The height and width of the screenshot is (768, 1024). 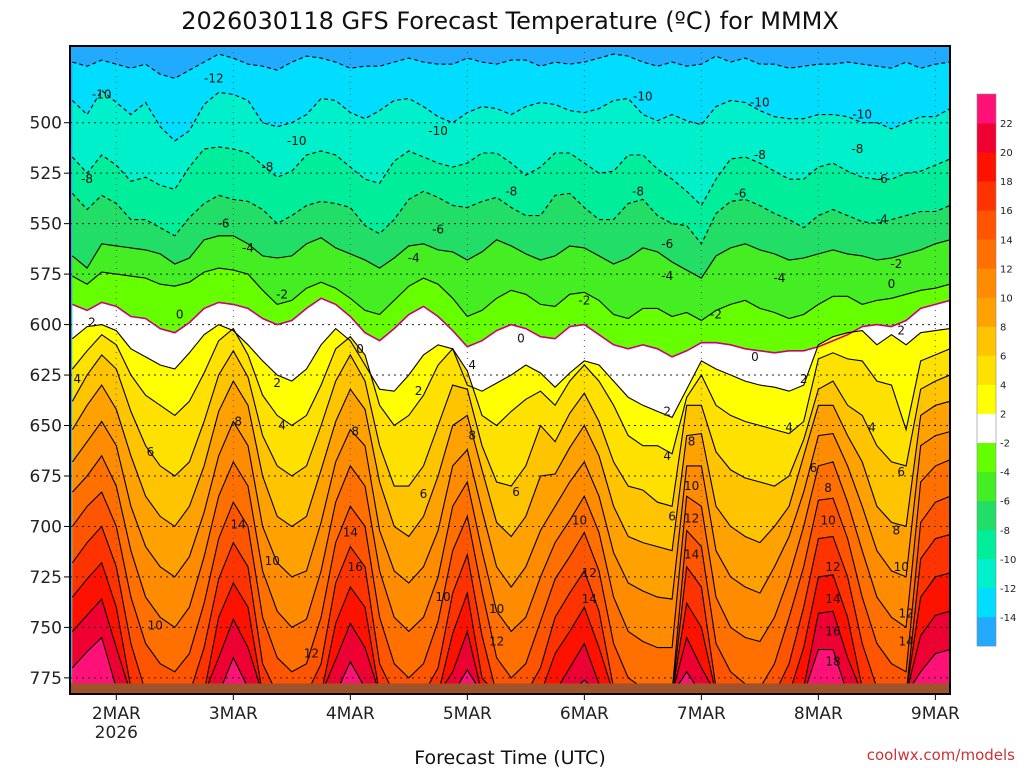 I want to click on contour-label-68: 12, so click(x=311, y=654).